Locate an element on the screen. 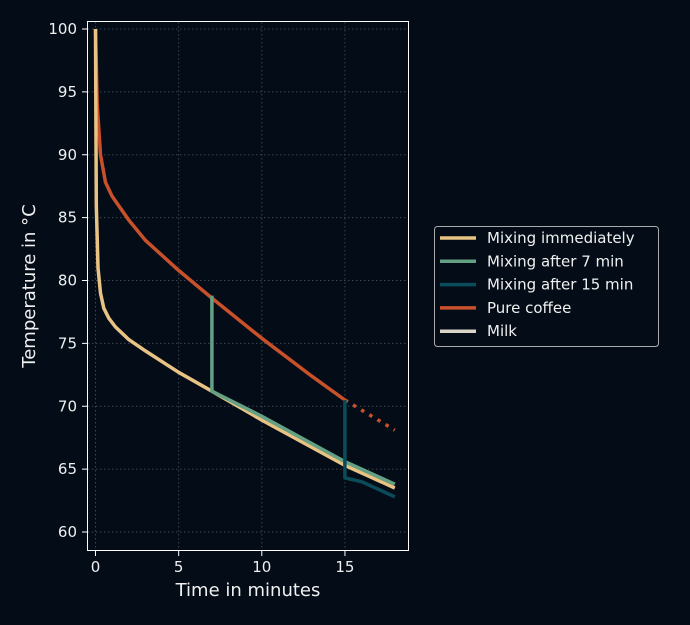 The image size is (690, 625). legend-label: Mixing after 7 min is located at coordinates (555, 261).